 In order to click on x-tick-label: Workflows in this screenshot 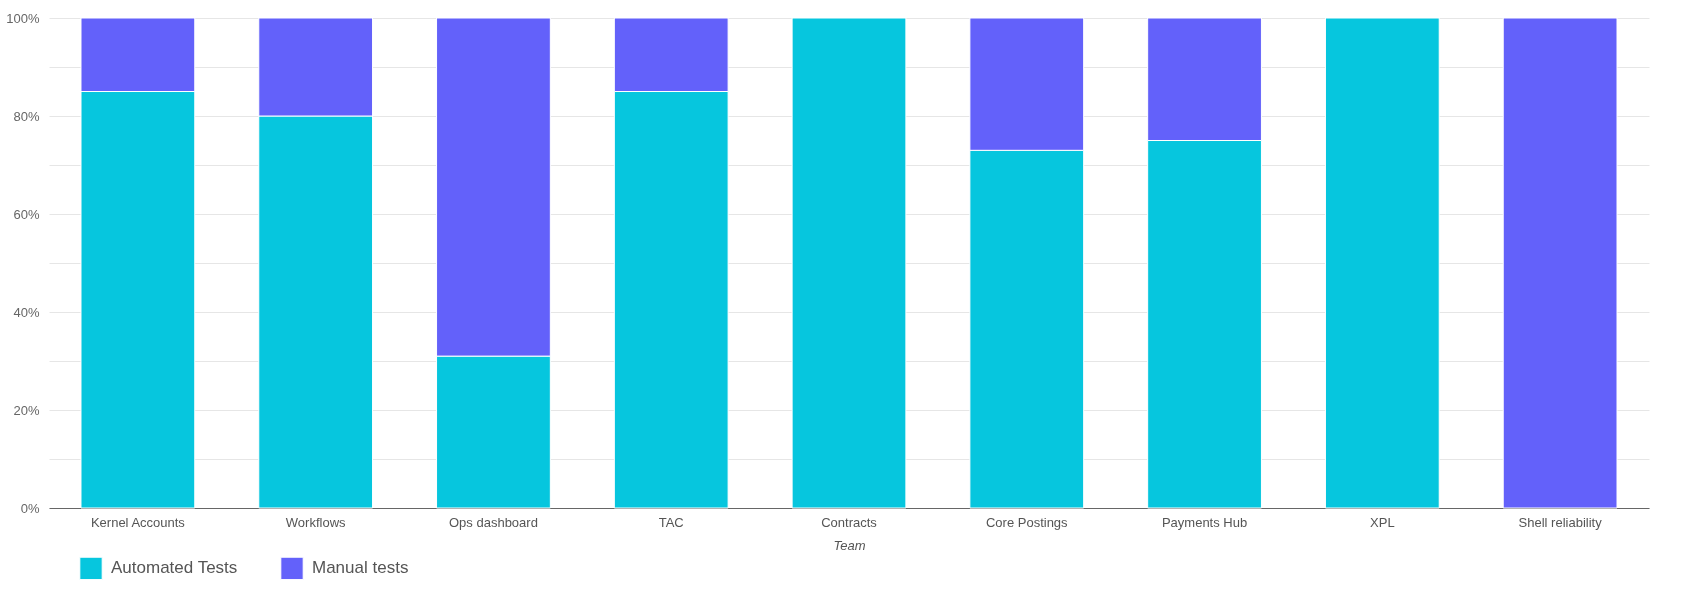, I will do `click(316, 522)`.